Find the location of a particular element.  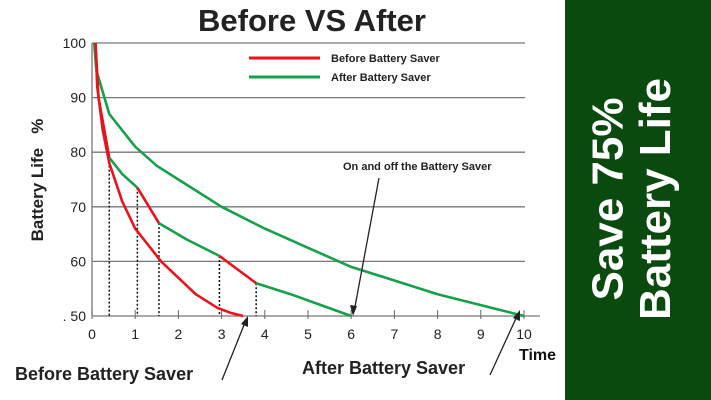

x-axis-label: Time is located at coordinates (537, 355).